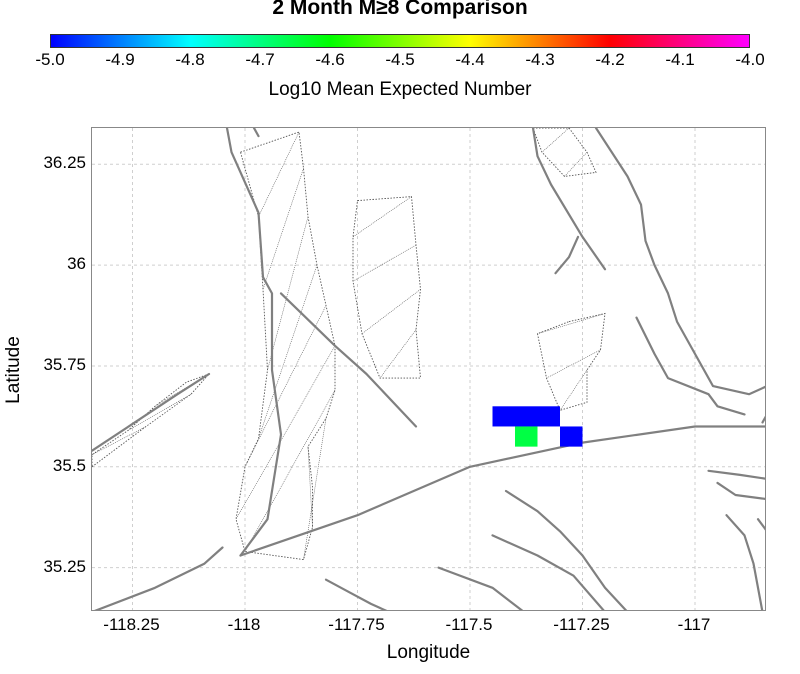 This screenshot has height=674, width=800. I want to click on y-tick-label: 36, so click(76, 264).